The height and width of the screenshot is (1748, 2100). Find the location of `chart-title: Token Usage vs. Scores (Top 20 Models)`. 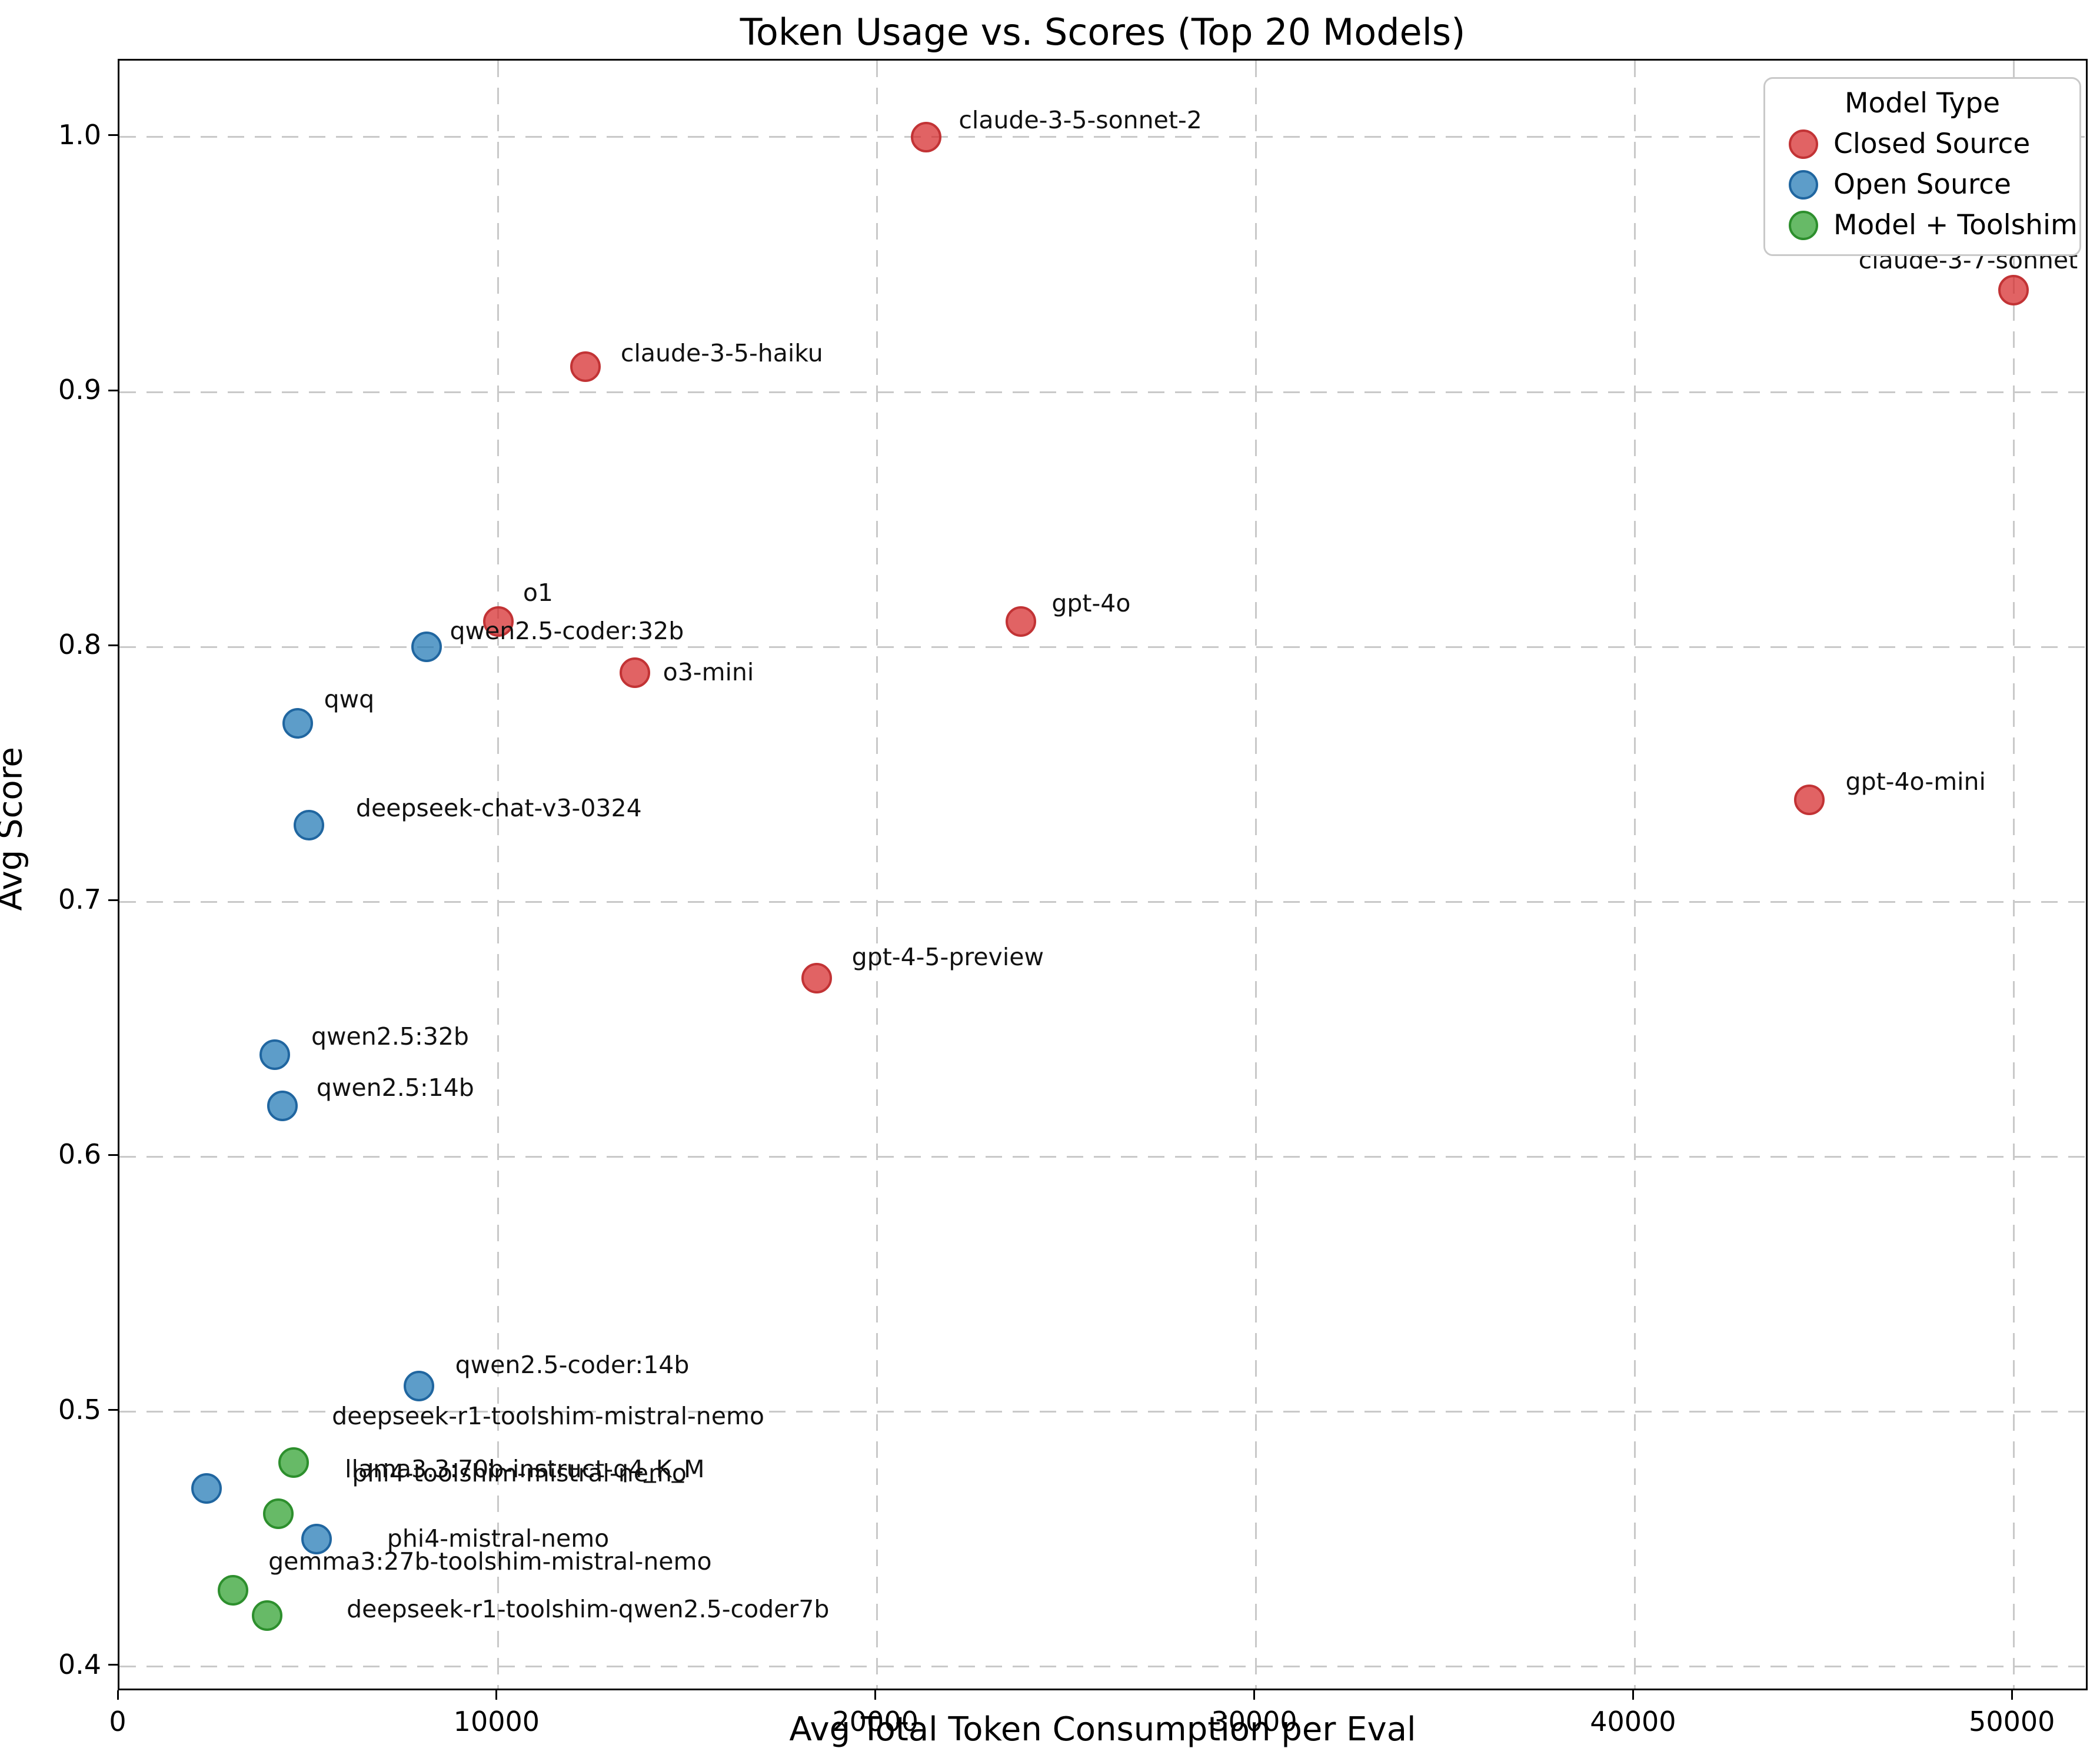

chart-title: Token Usage vs. Scores (Top 20 Models) is located at coordinates (1103, 32).